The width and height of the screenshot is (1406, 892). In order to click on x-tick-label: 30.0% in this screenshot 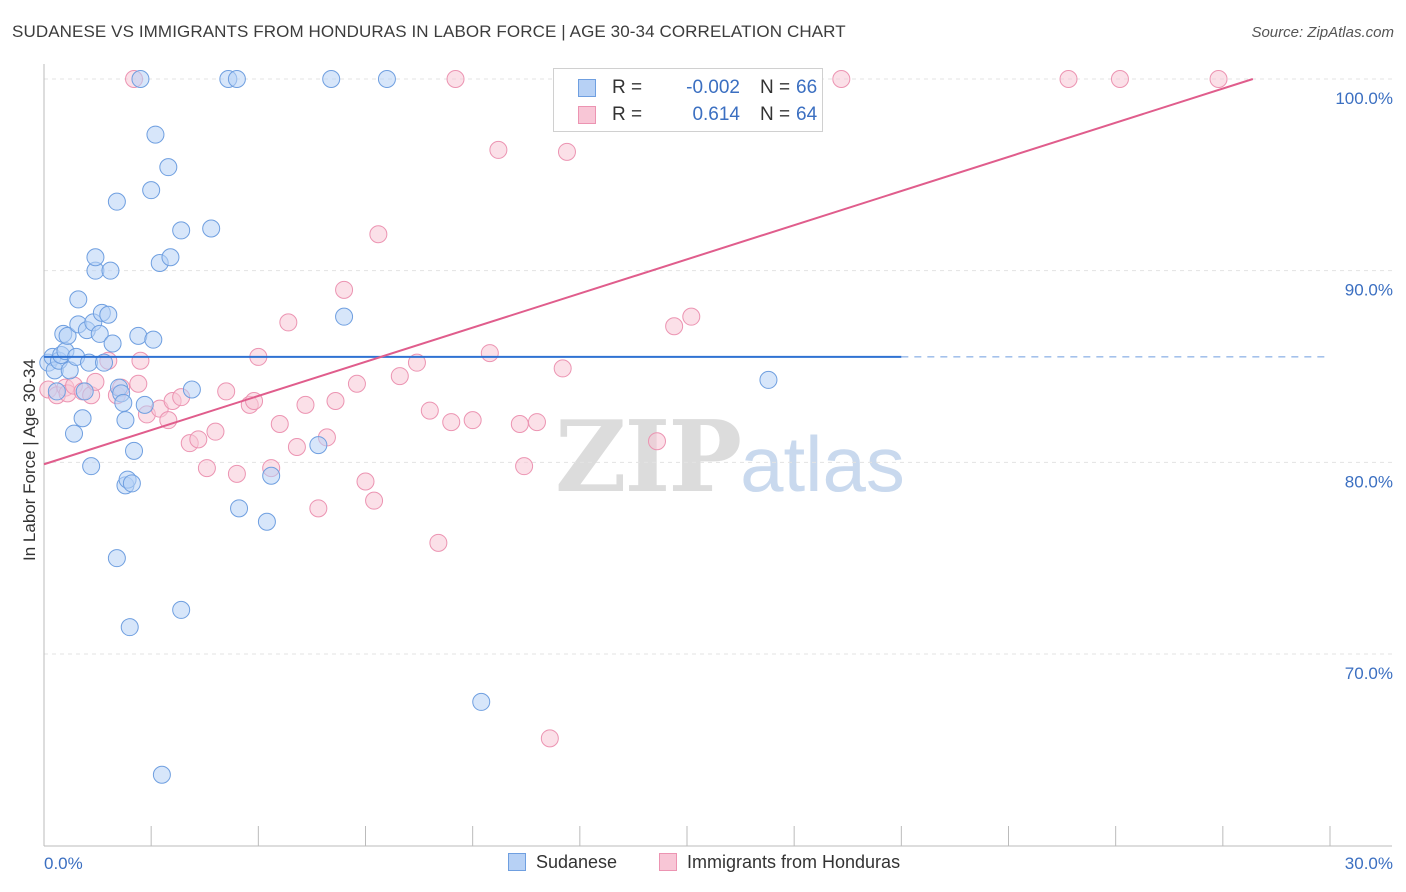, I will do `click(1369, 863)`.